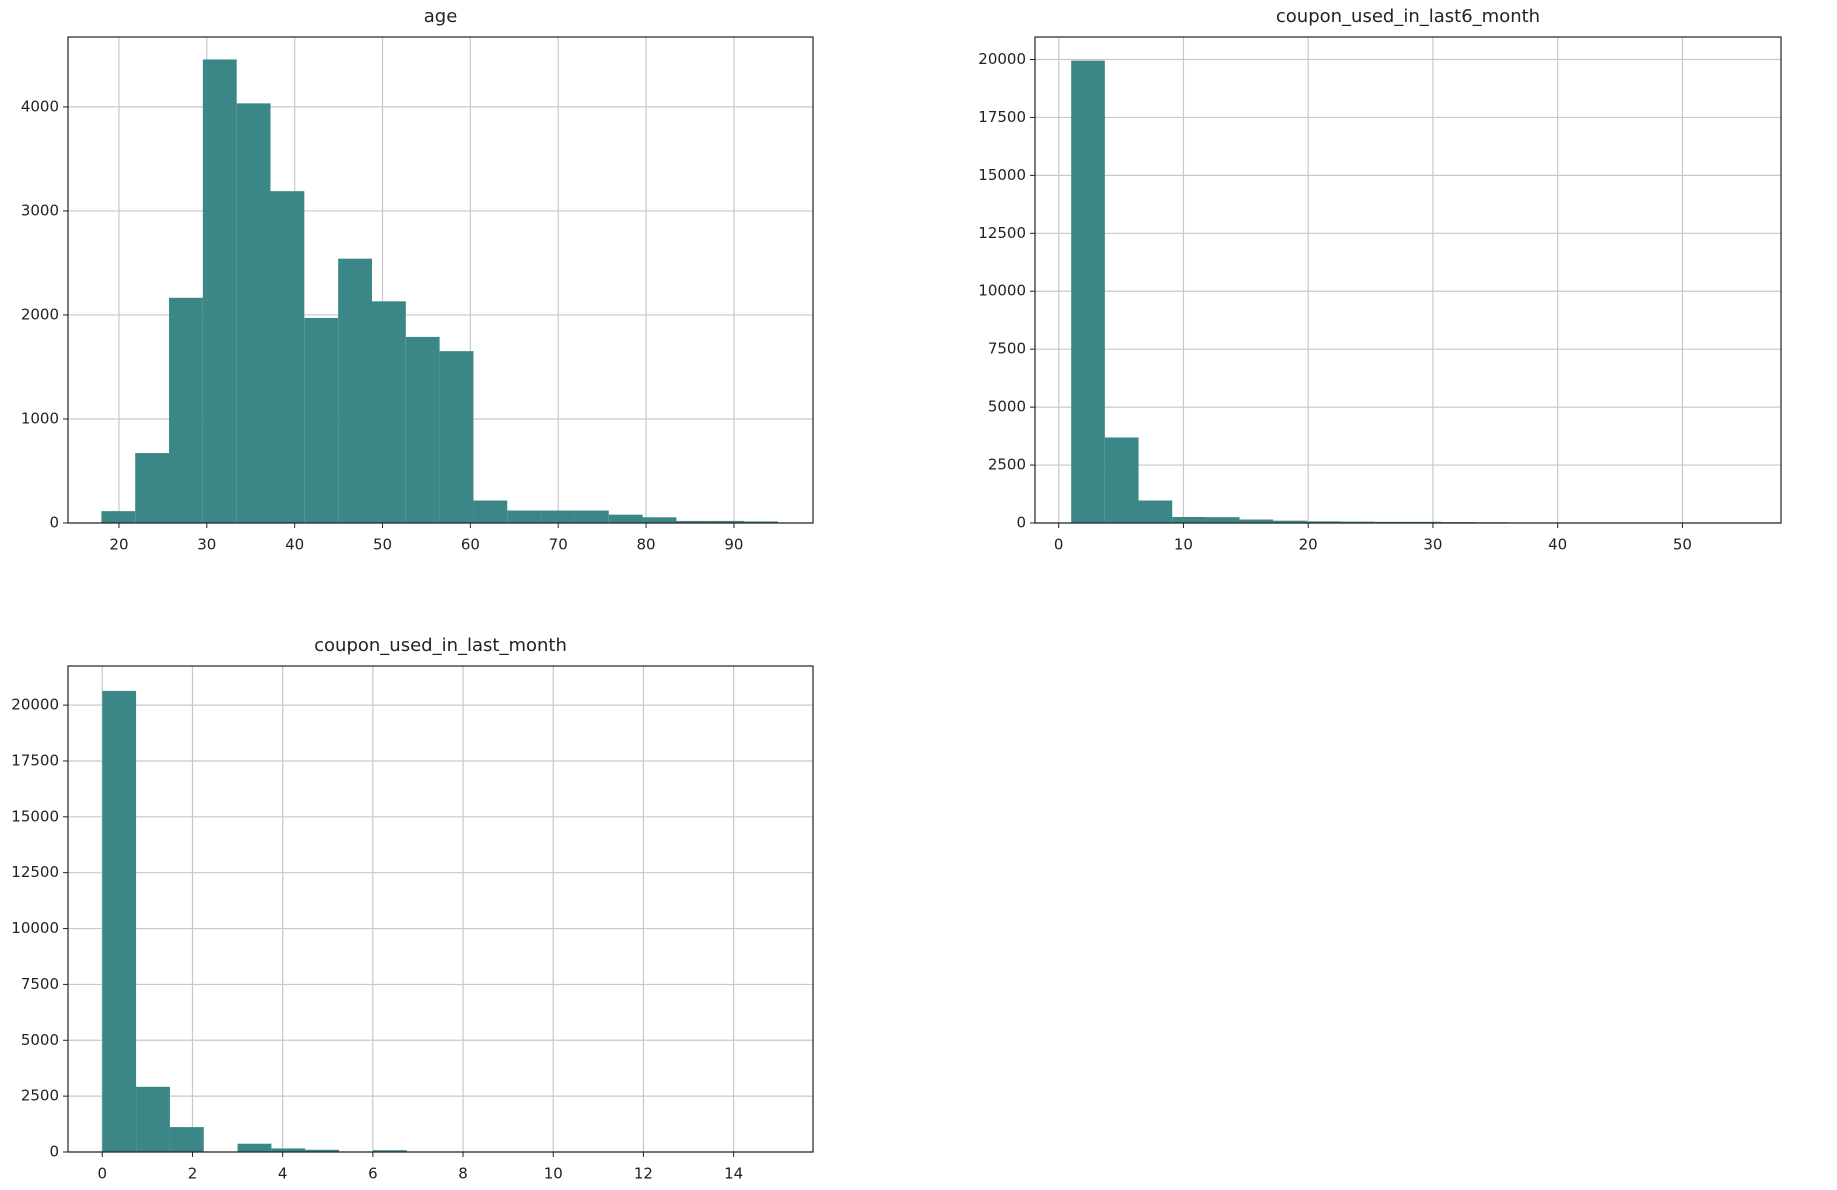 The image size is (1837, 1190). I want to click on y-tick-label: 2000, so click(40, 314).